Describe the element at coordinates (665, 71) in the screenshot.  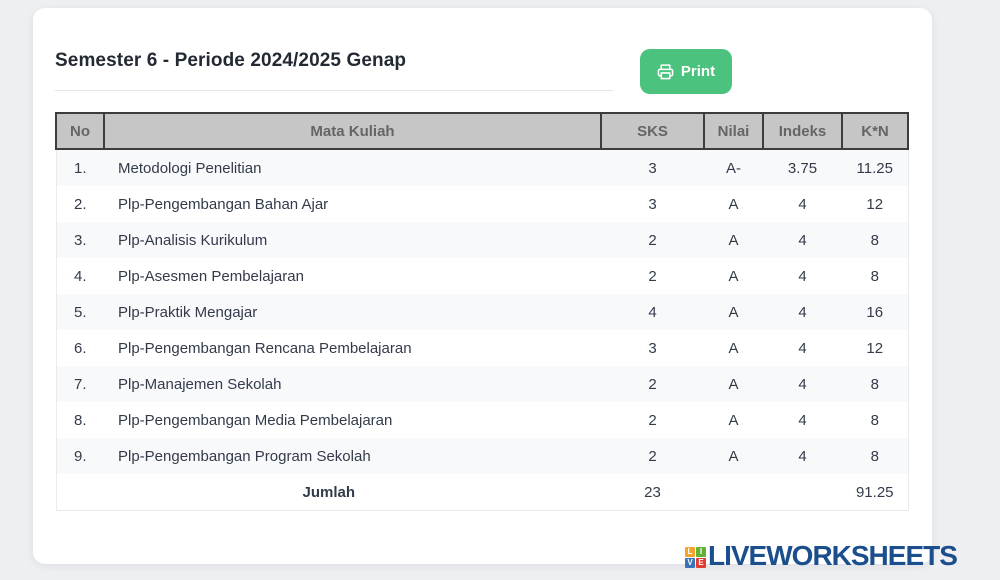
I see `printer-icon` at that location.